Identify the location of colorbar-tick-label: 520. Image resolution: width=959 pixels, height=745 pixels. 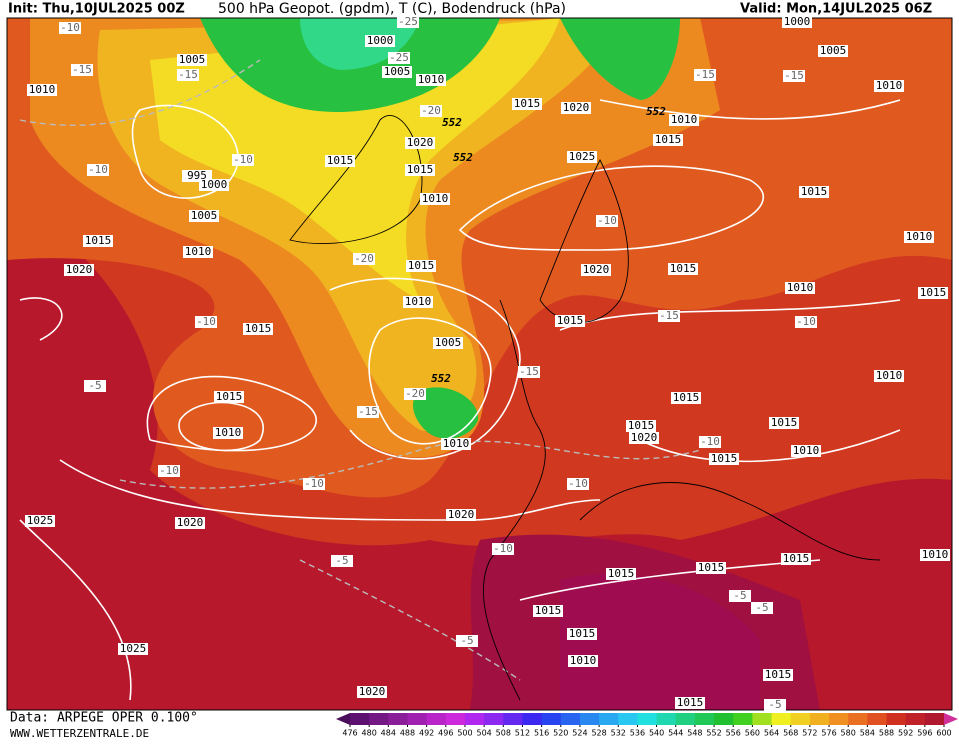
(560, 733).